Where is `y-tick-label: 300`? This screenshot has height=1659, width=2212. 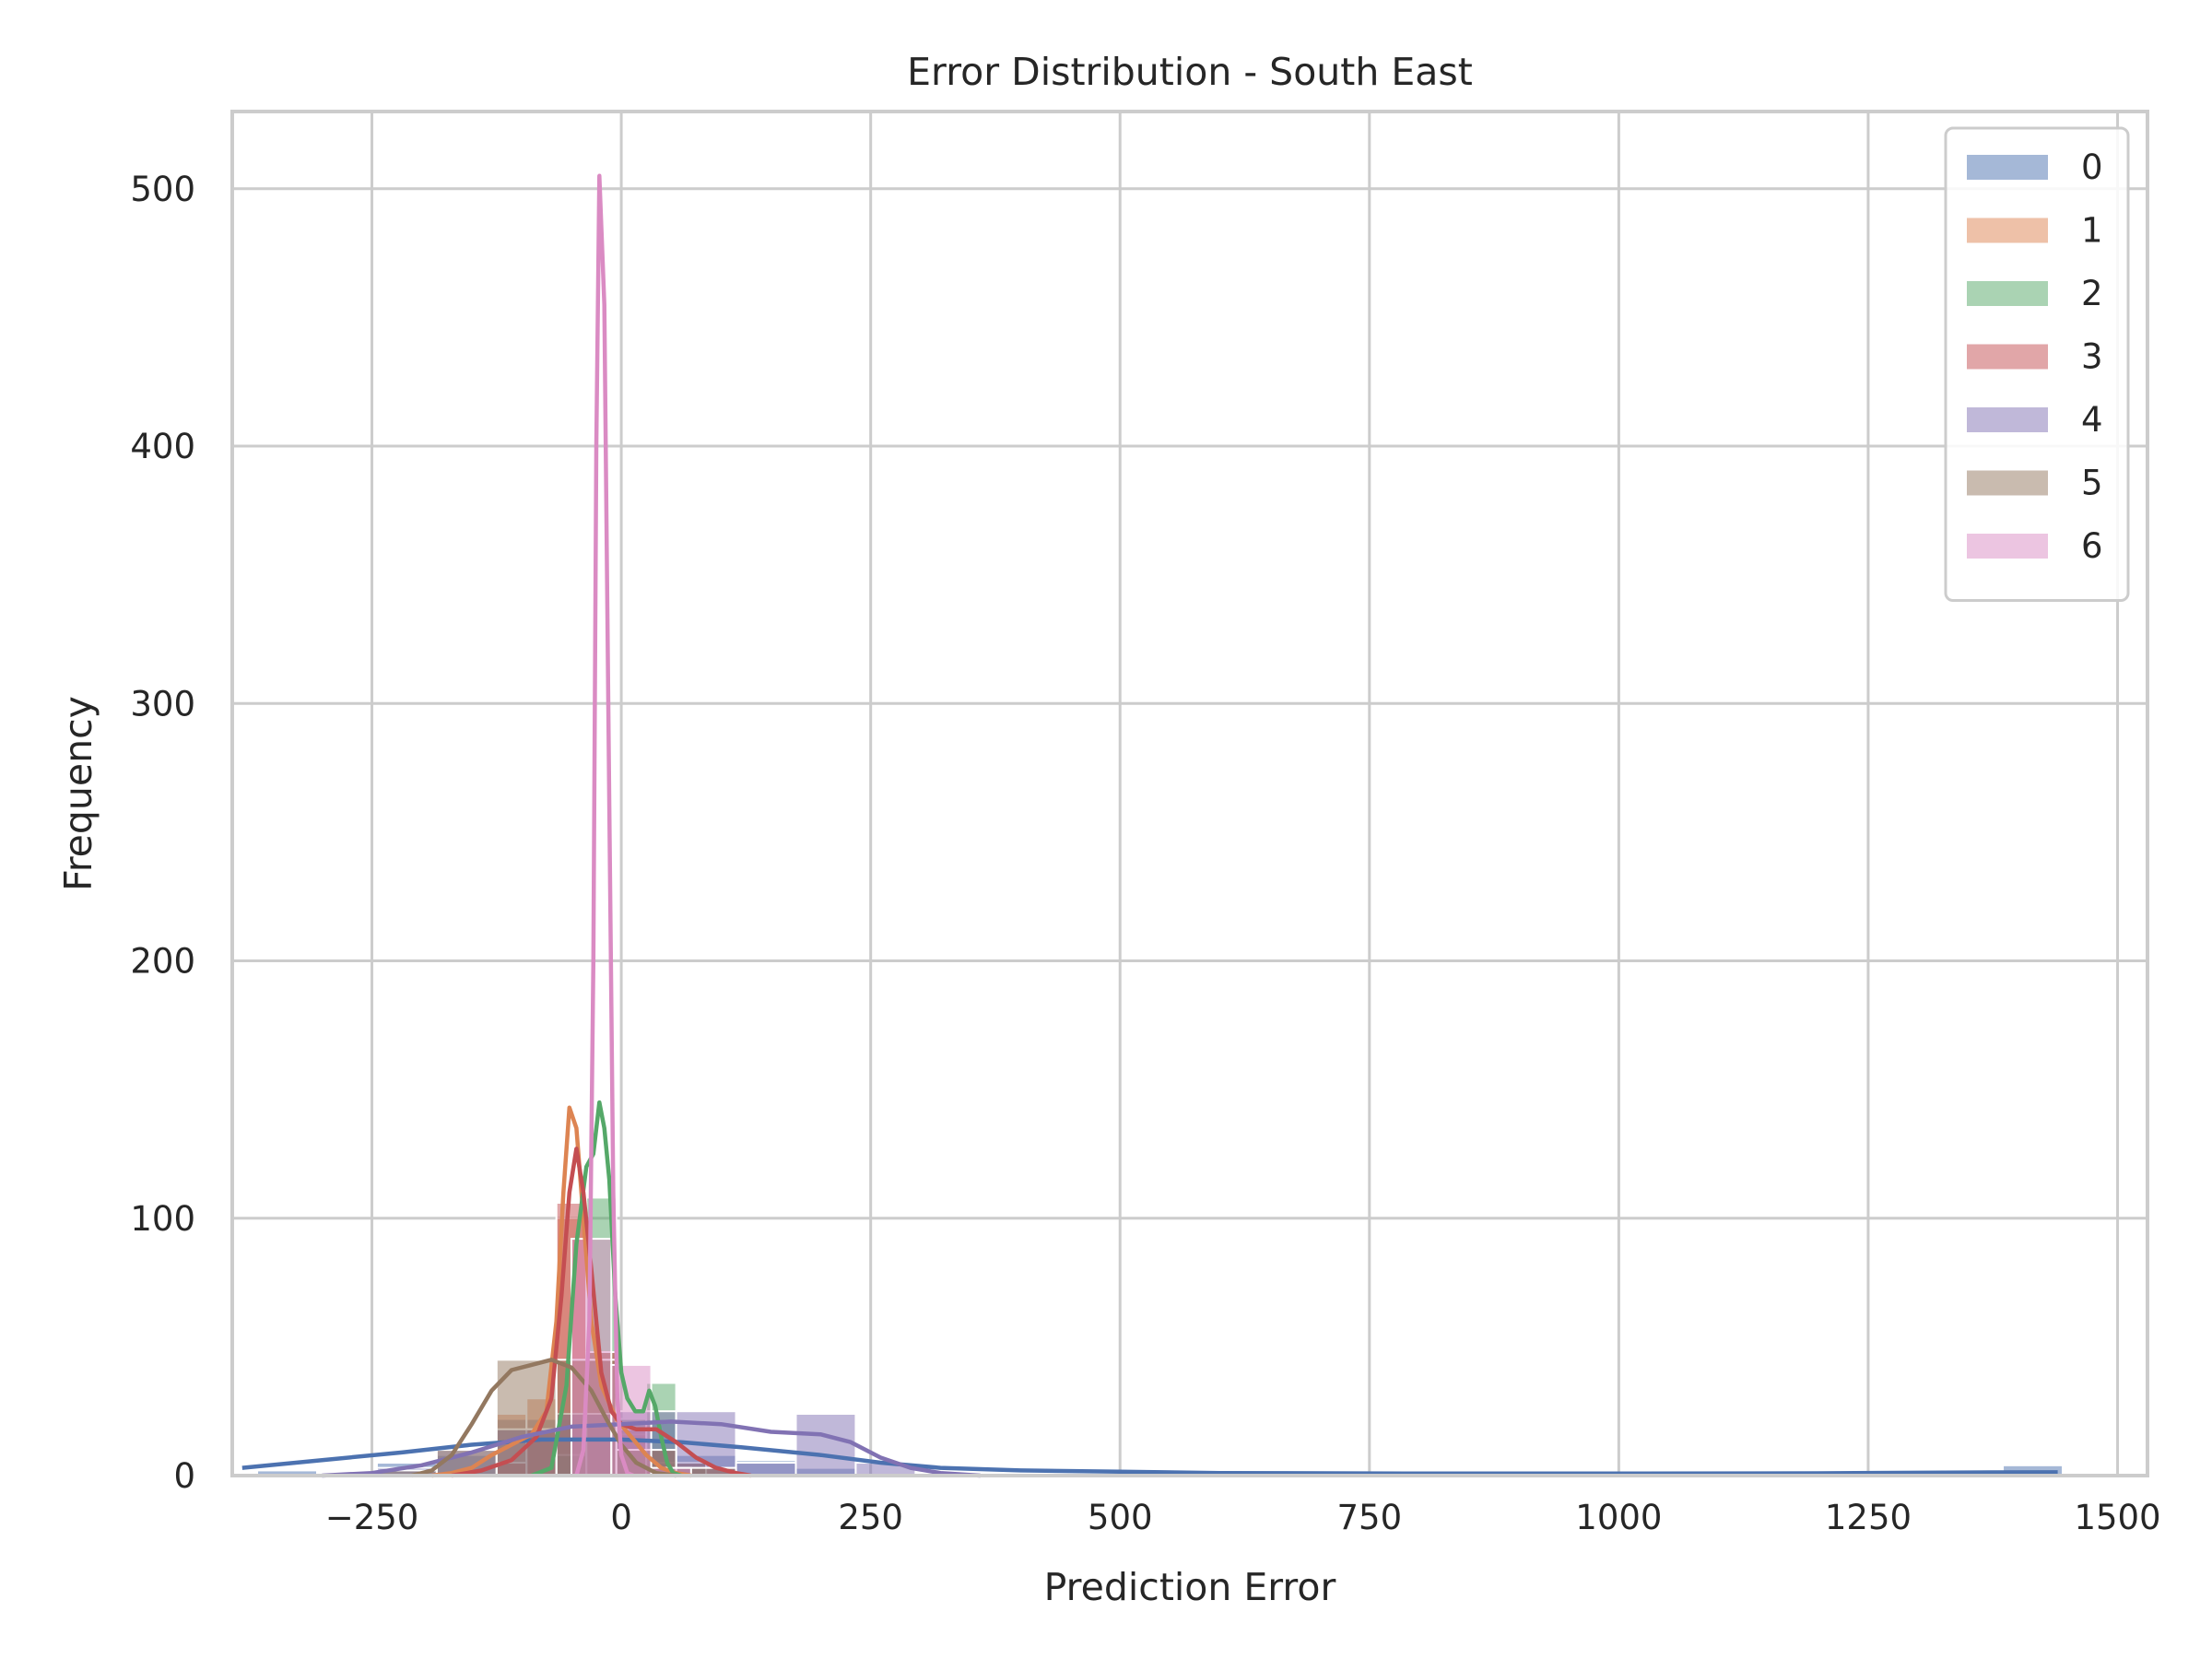
y-tick-label: 300 is located at coordinates (162, 704).